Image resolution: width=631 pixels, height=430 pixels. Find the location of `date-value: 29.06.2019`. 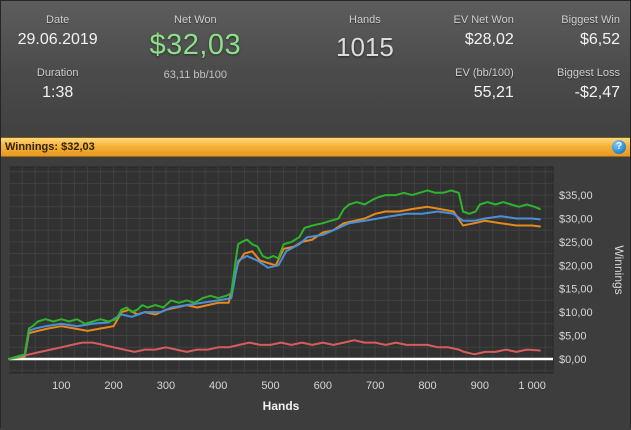

date-value: 29.06.2019 is located at coordinates (57, 39).